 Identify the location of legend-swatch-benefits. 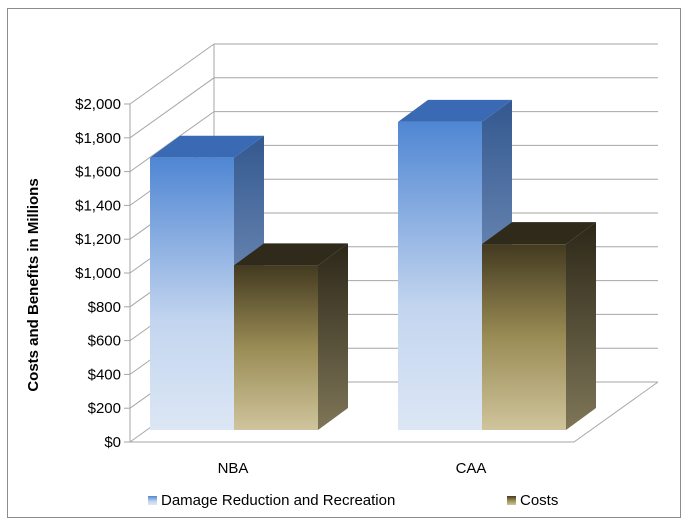
(152, 500).